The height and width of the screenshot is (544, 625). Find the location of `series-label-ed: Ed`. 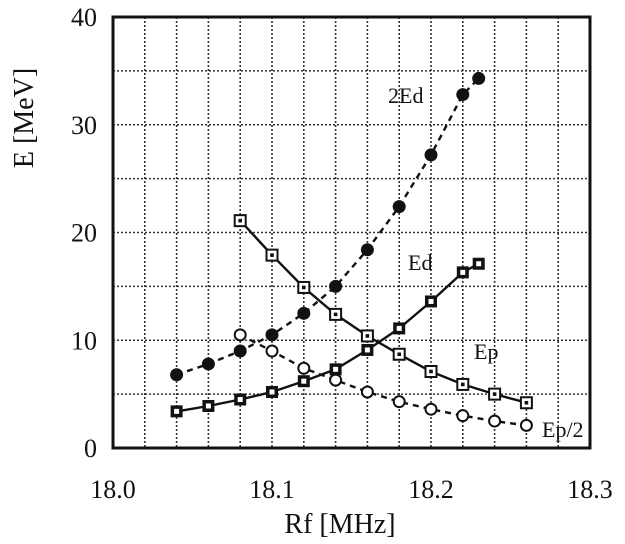

series-label-ed: Ed is located at coordinates (420, 262).